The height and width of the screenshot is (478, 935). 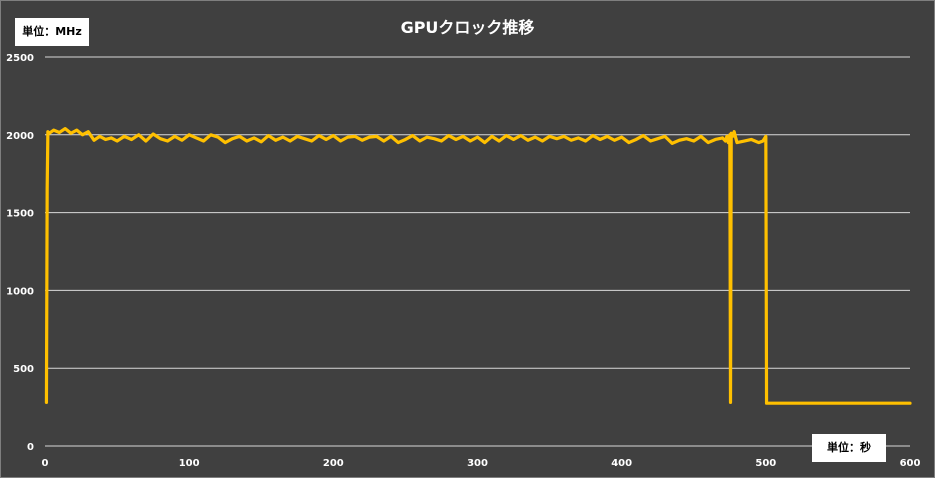 What do you see at coordinates (467, 27) in the screenshot?
I see `chart-title: GPUクロック推移` at bounding box center [467, 27].